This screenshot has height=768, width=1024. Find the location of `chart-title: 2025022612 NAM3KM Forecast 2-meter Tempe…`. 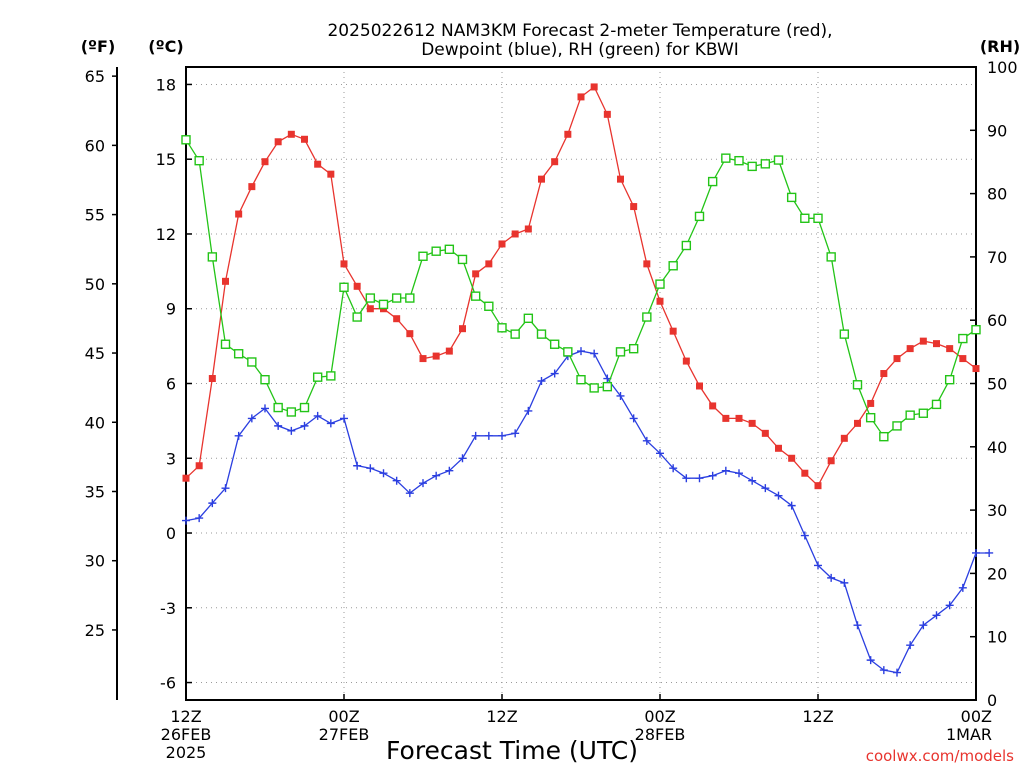

chart-title: 2025022612 NAM3KM Forecast 2-meter Tempe… is located at coordinates (579, 40).